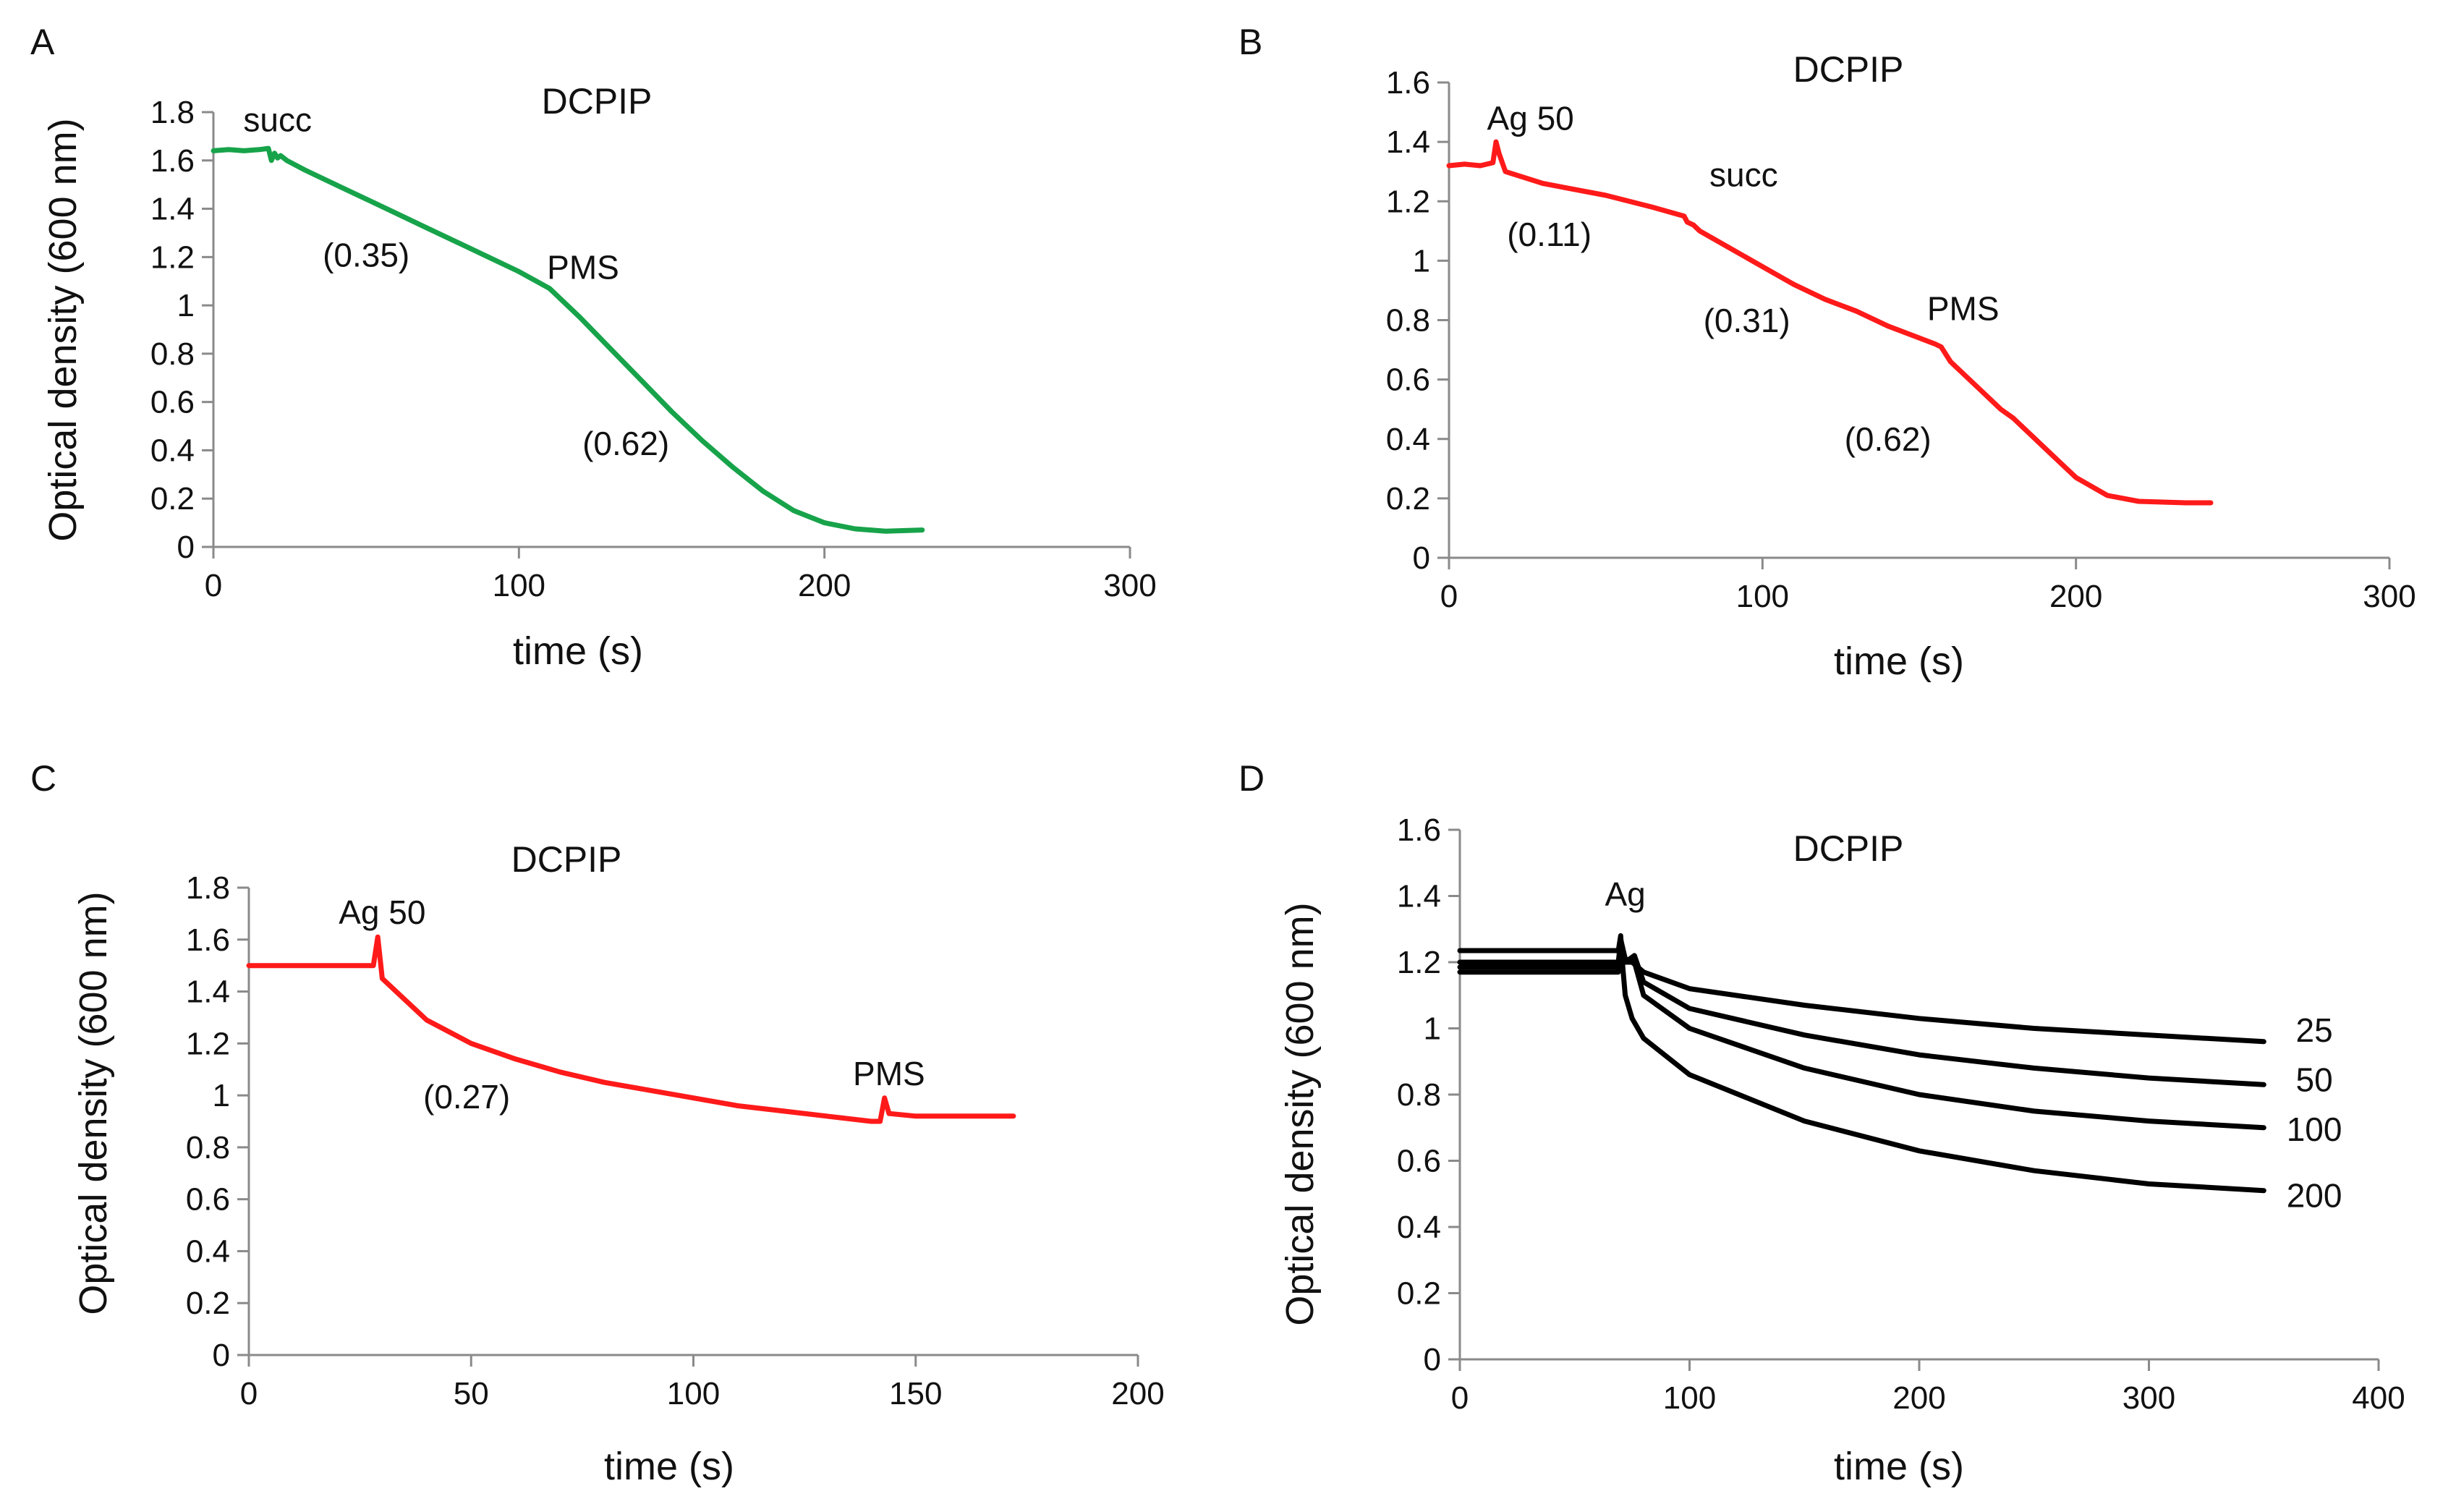  Describe the element at coordinates (2314, 1079) in the screenshot. I see `annotation-label: 50` at that location.